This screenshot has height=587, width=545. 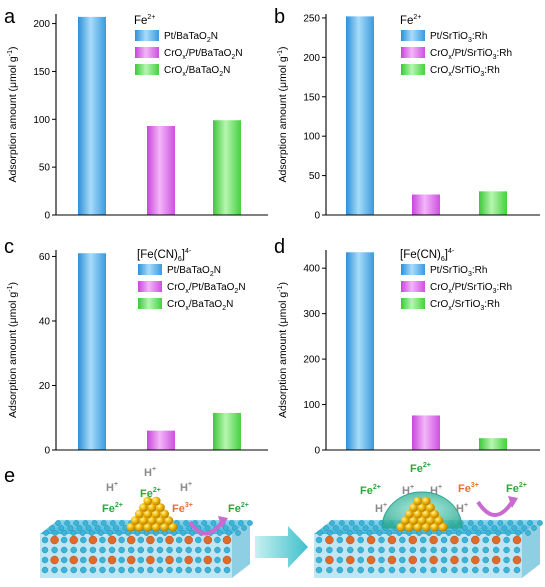 What do you see at coordinates (458, 37) in the screenshot?
I see `legend-label-b-1: Pt/SrTiO3:Rh` at bounding box center [458, 37].